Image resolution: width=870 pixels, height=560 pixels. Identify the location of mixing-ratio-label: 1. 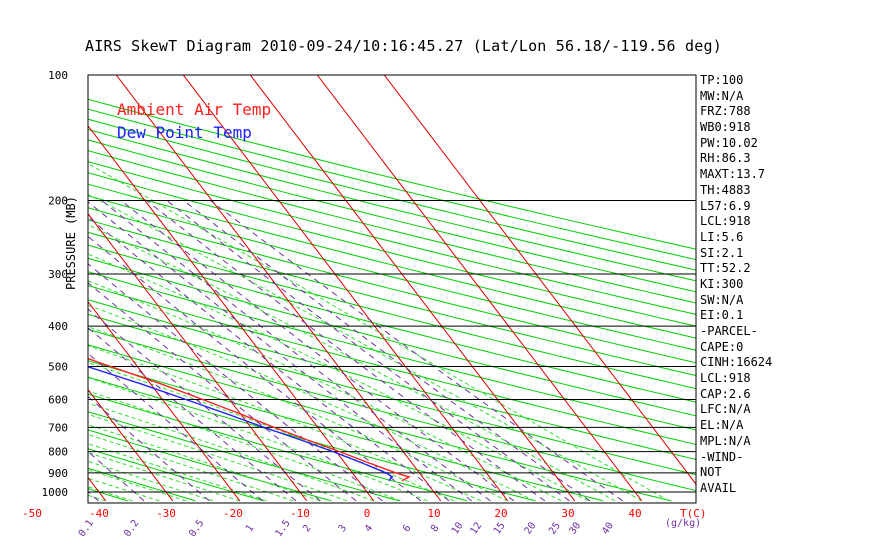
(250, 528).